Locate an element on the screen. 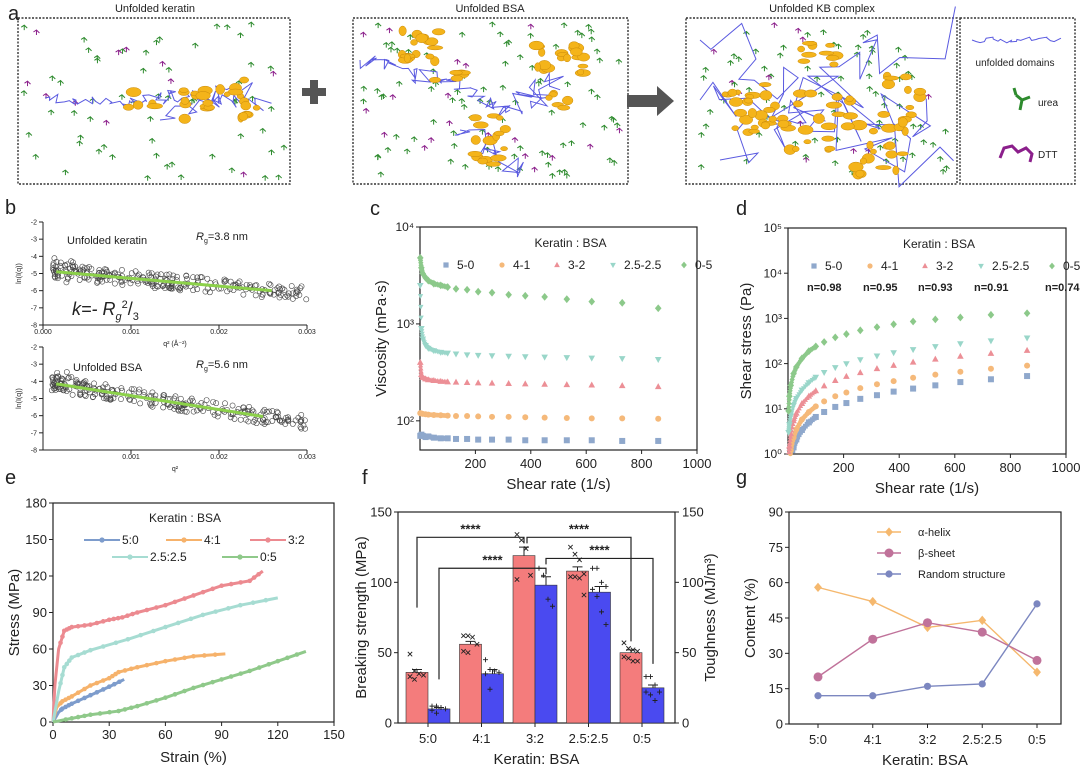  significance-bracket is located at coordinates (492, 623).